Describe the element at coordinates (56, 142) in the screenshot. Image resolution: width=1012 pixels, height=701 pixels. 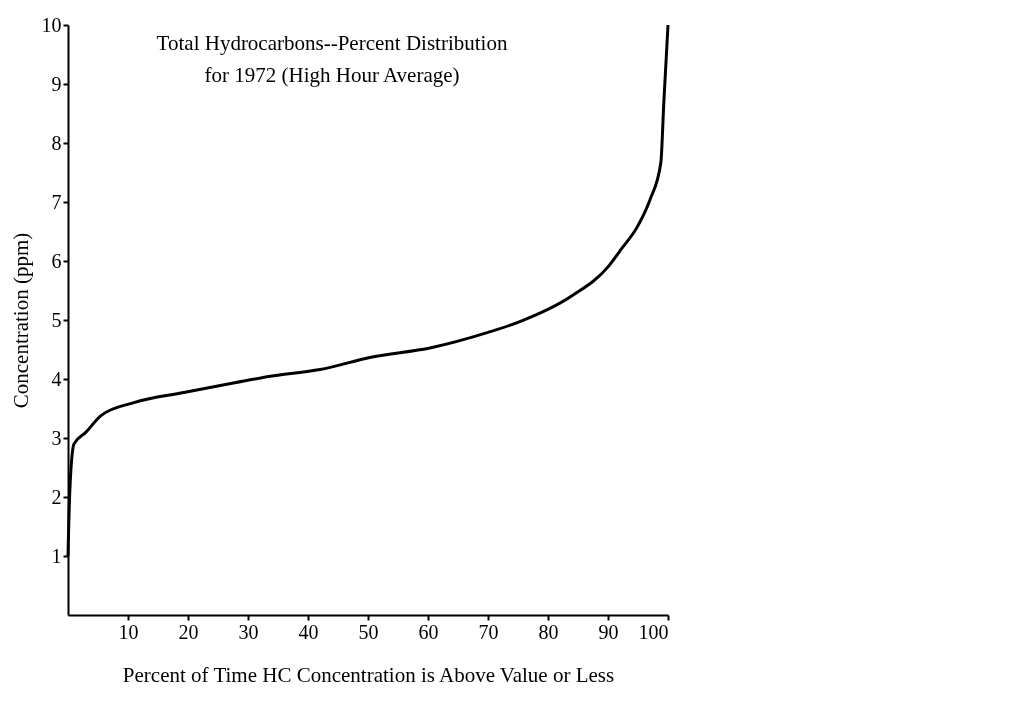
I see `y-tick-label: 8` at that location.